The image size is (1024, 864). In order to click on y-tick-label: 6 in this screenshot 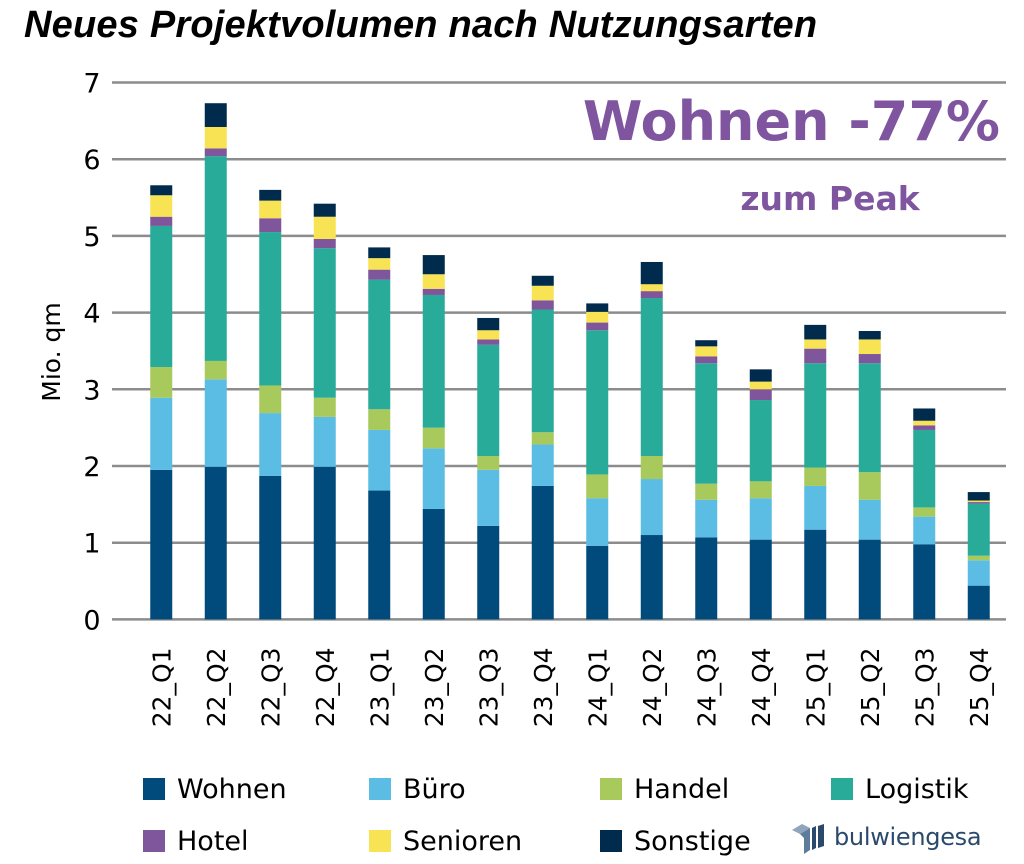, I will do `click(91, 160)`.